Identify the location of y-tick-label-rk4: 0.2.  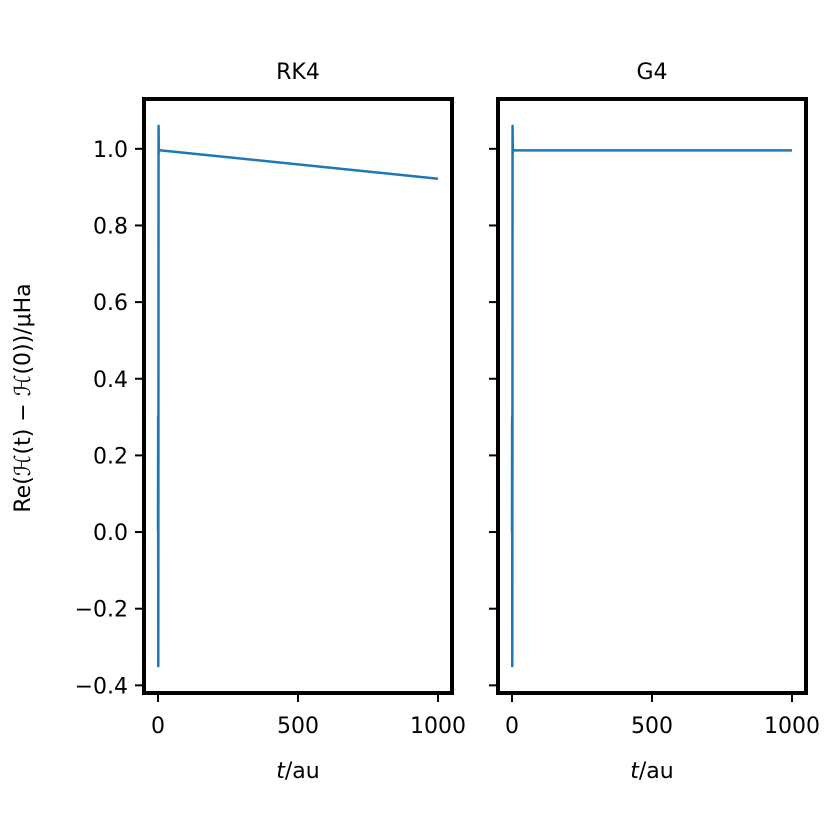
(110, 456).